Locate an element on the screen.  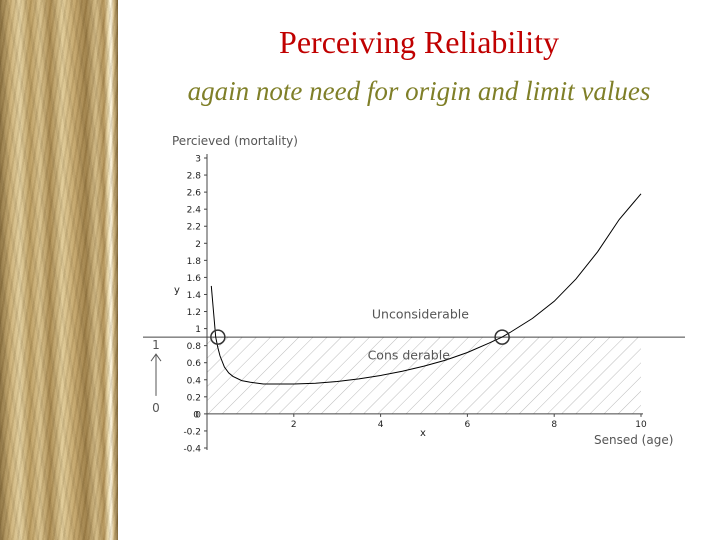
y-tick-label: 1 is located at coordinates (198, 330).